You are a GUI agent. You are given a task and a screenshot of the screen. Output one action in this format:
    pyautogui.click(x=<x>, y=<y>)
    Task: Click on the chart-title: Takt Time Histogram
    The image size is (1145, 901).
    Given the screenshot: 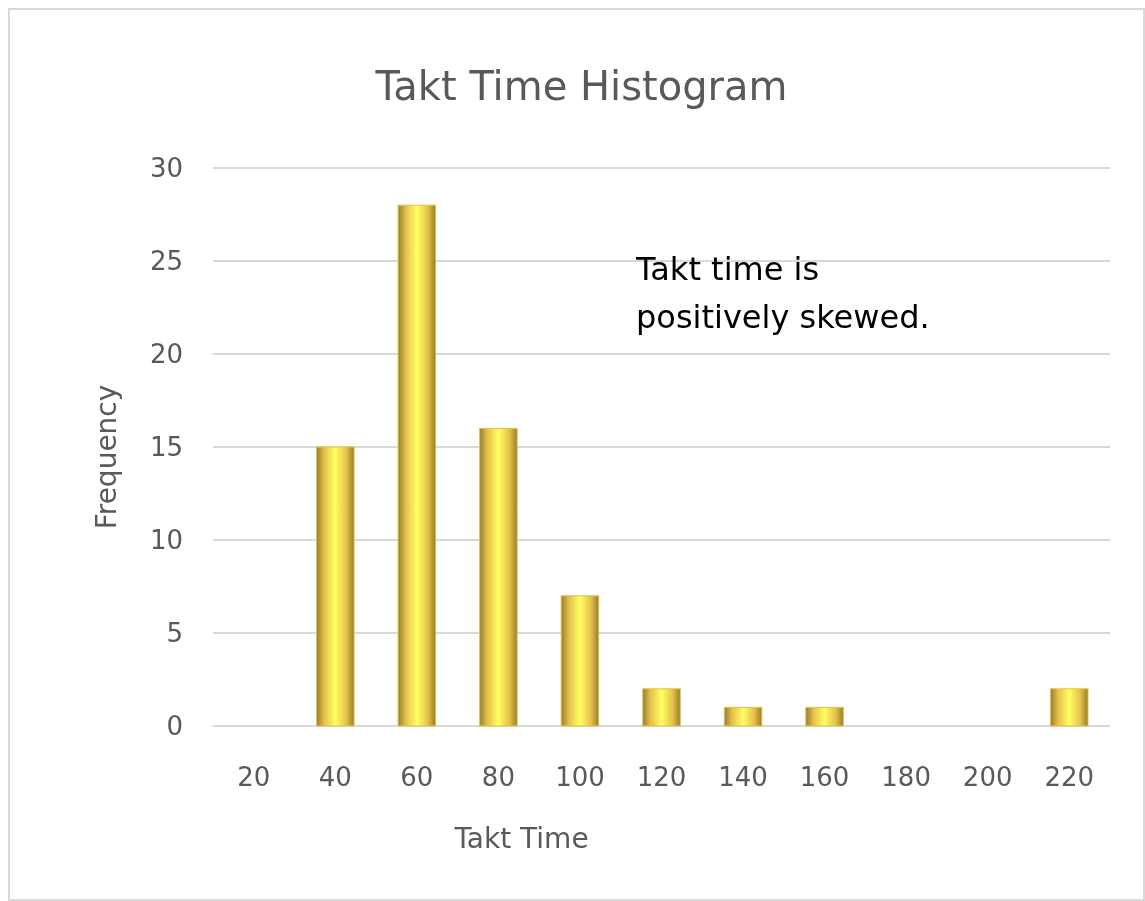 What is the action you would take?
    pyautogui.click(x=581, y=86)
    